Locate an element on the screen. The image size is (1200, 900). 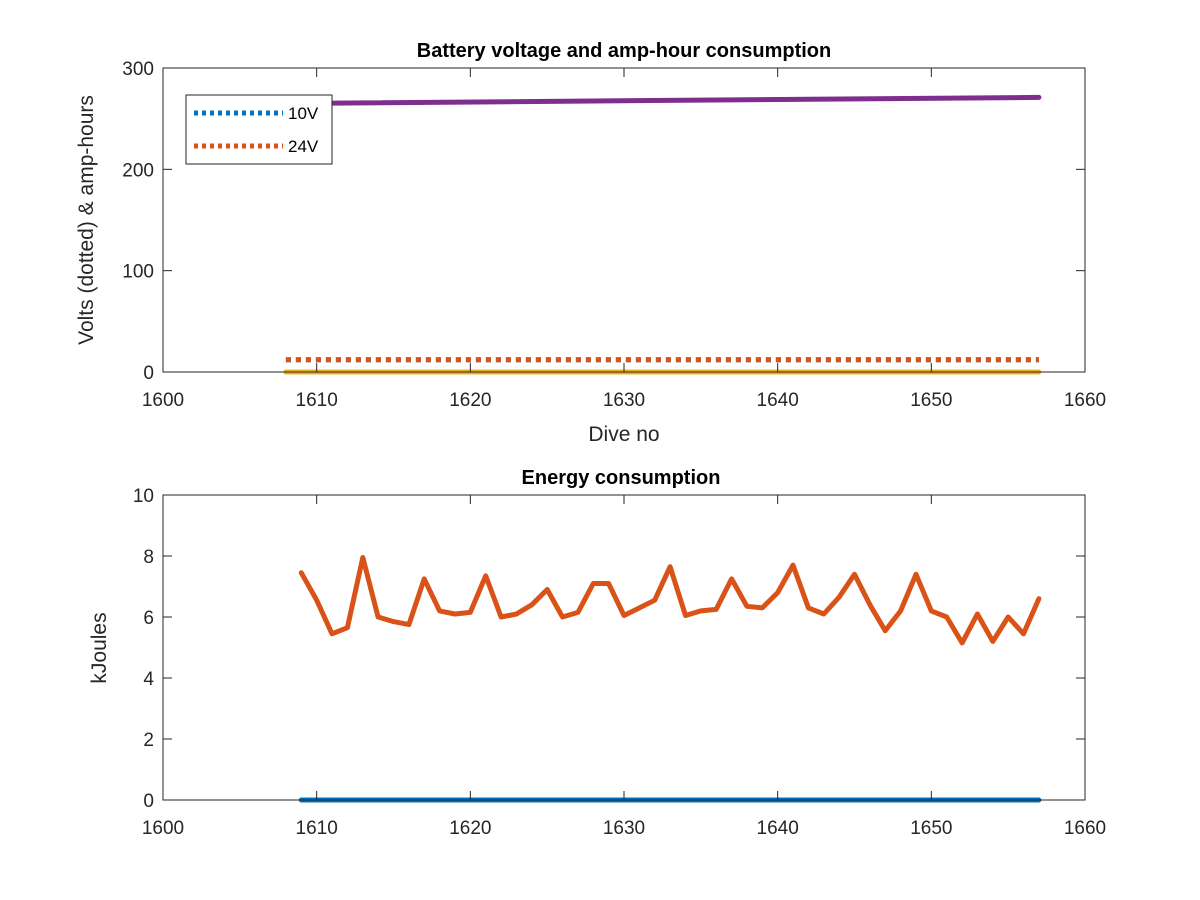
energy-xtick-label: 1630 is located at coordinates (624, 828).